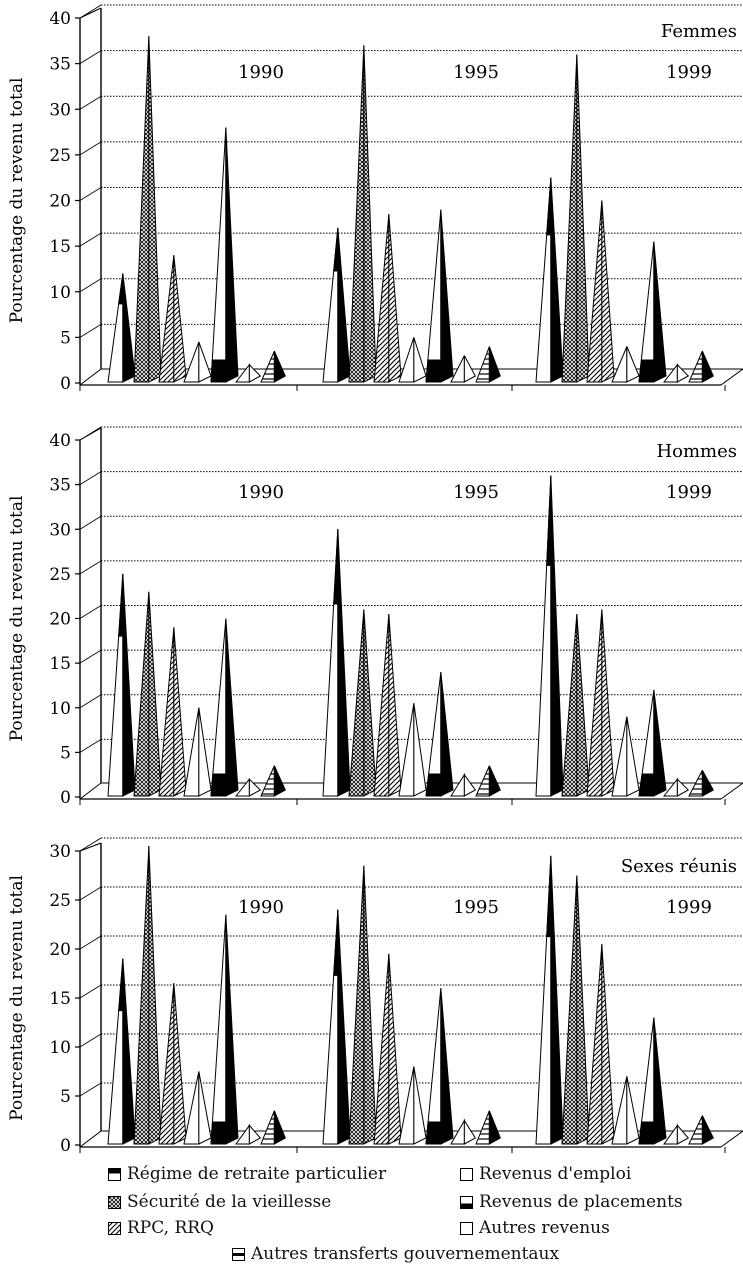 The height and width of the screenshot is (1279, 743). Describe the element at coordinates (405, 1254) in the screenshot. I see `legend-label-atg: Autres transferts gouvernementaux` at that location.